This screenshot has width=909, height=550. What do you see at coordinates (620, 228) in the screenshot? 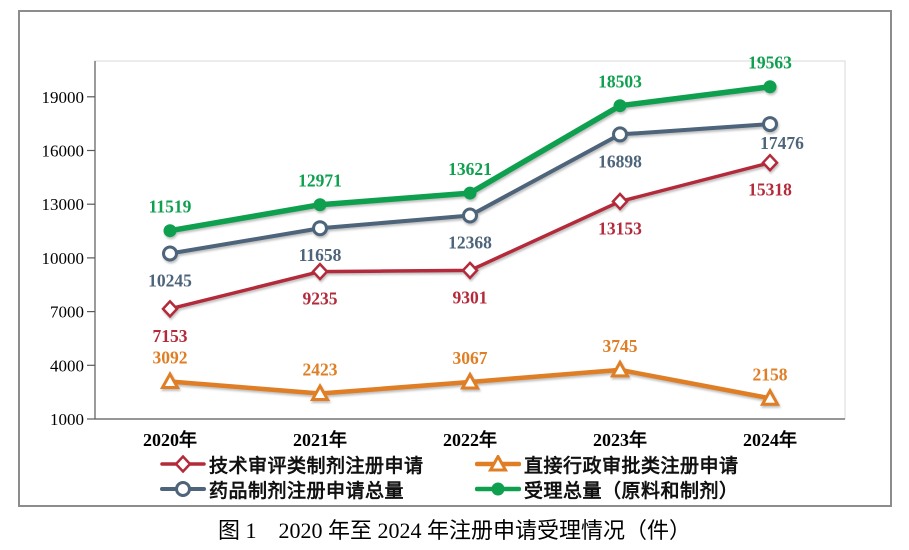
I see `data-point-label: 13153` at bounding box center [620, 228].